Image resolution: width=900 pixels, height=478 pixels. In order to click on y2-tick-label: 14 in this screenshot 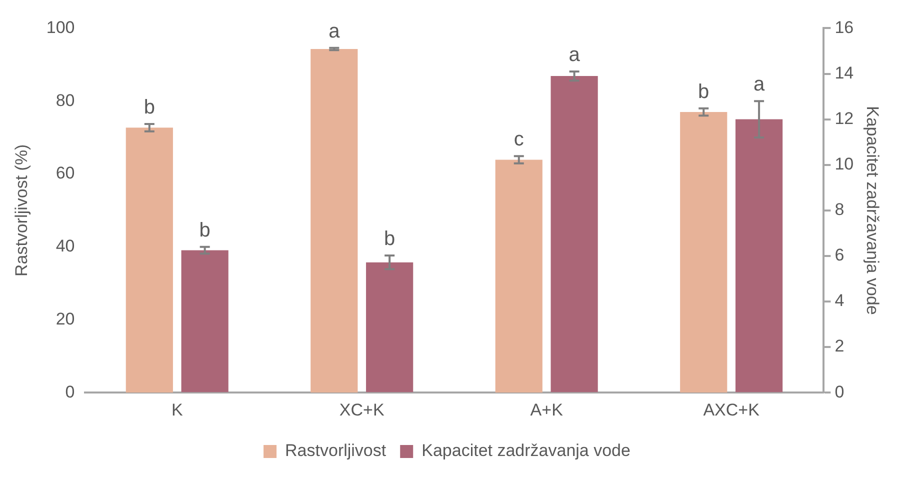, I will do `click(844, 72)`.